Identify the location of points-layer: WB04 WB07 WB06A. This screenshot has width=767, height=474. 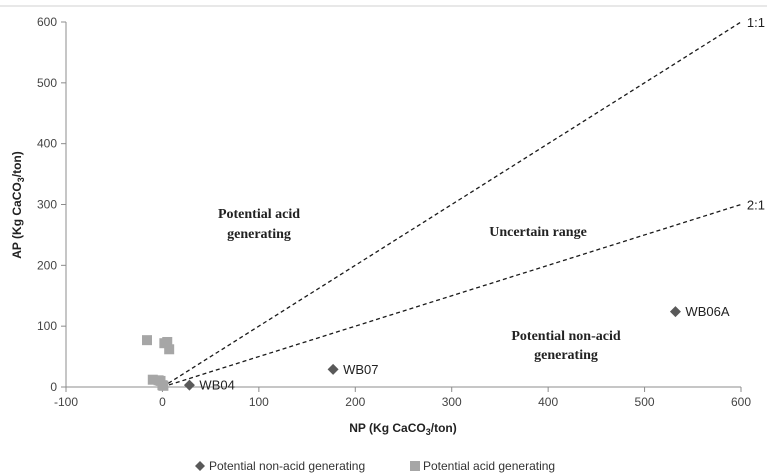
(436, 348).